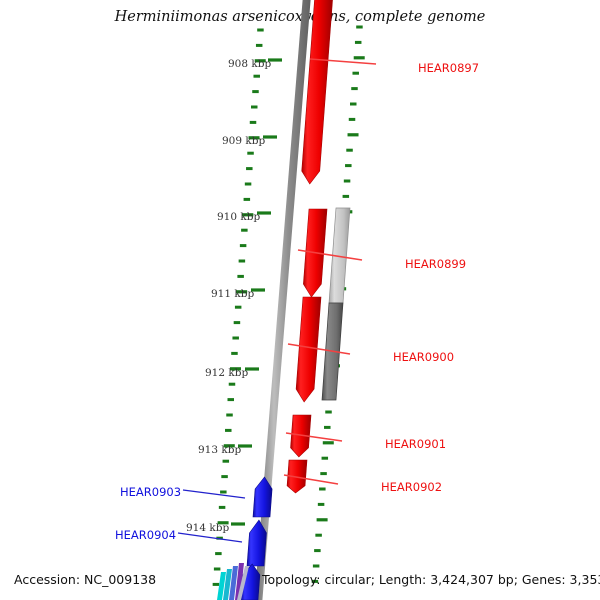 The height and width of the screenshot is (600, 600). I want to click on gene-feature-hear0904, so click(256, 543).